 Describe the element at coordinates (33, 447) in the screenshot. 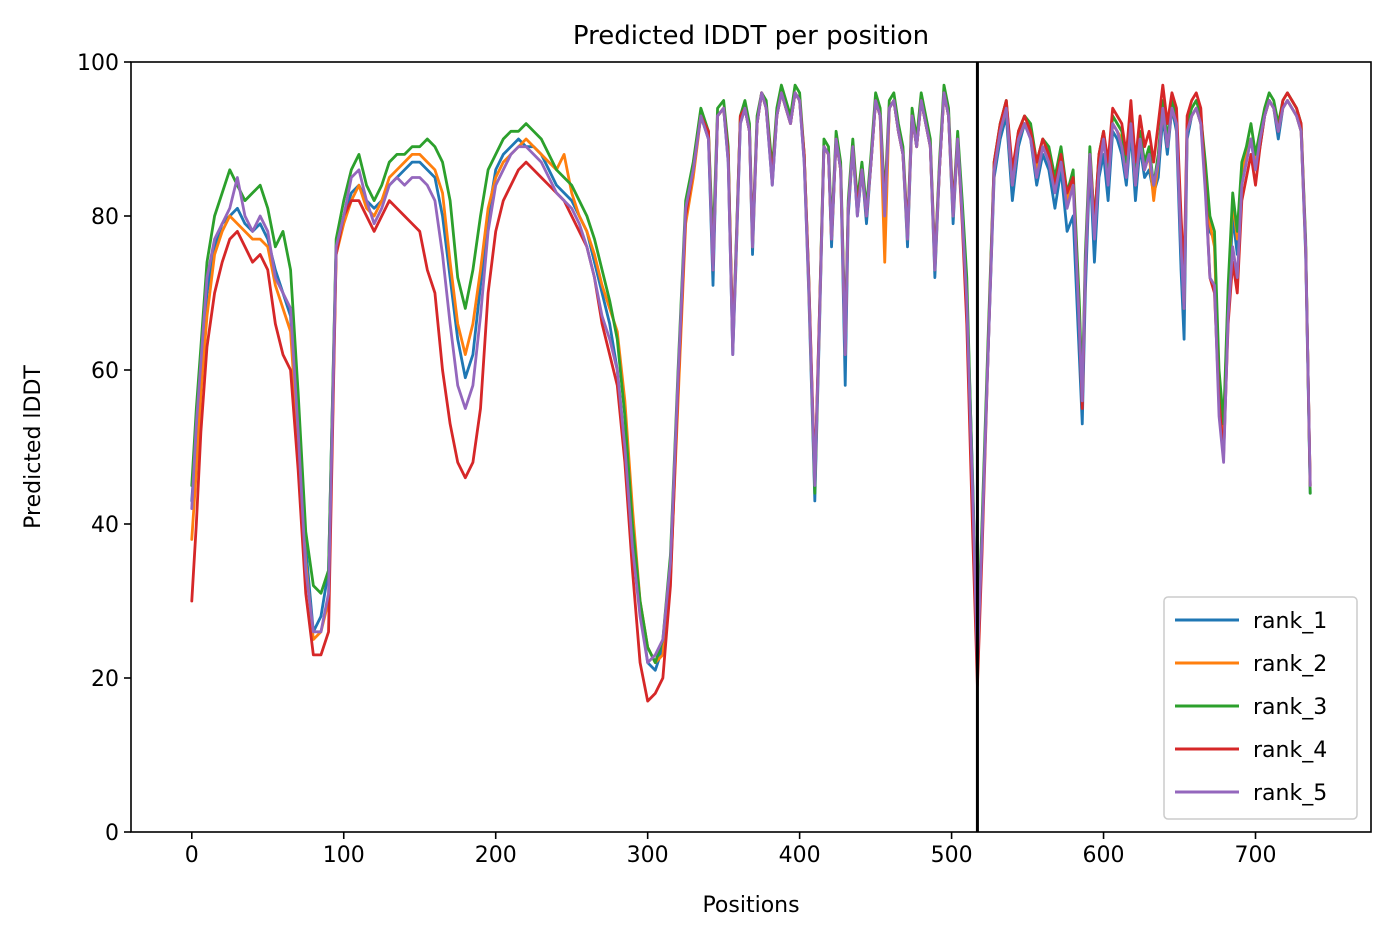

I see `y-axis-label: Predicted lDDT` at that location.